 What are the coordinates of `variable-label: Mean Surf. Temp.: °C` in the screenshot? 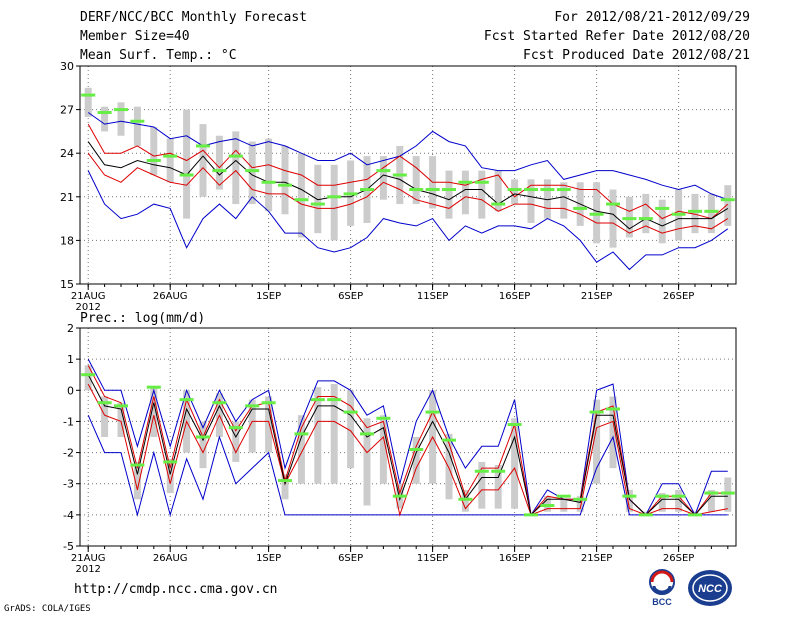 It's located at (158, 55).